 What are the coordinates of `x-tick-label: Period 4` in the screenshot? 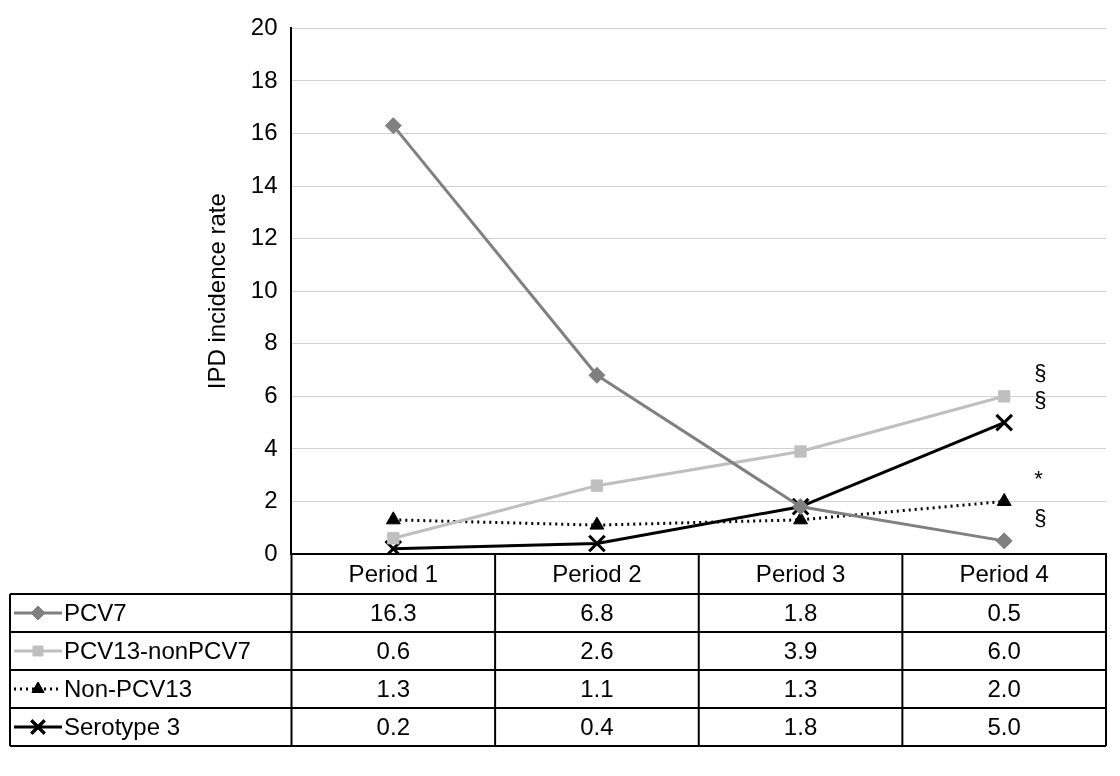 It's located at (1004, 573).